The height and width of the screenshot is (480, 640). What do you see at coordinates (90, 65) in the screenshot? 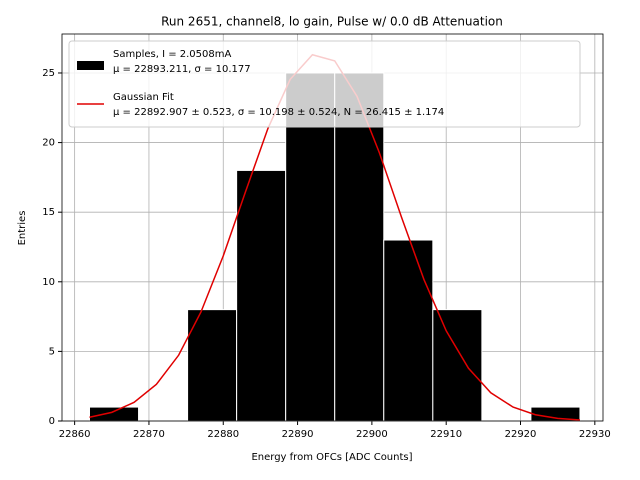
I see `legend-swatch` at bounding box center [90, 65].